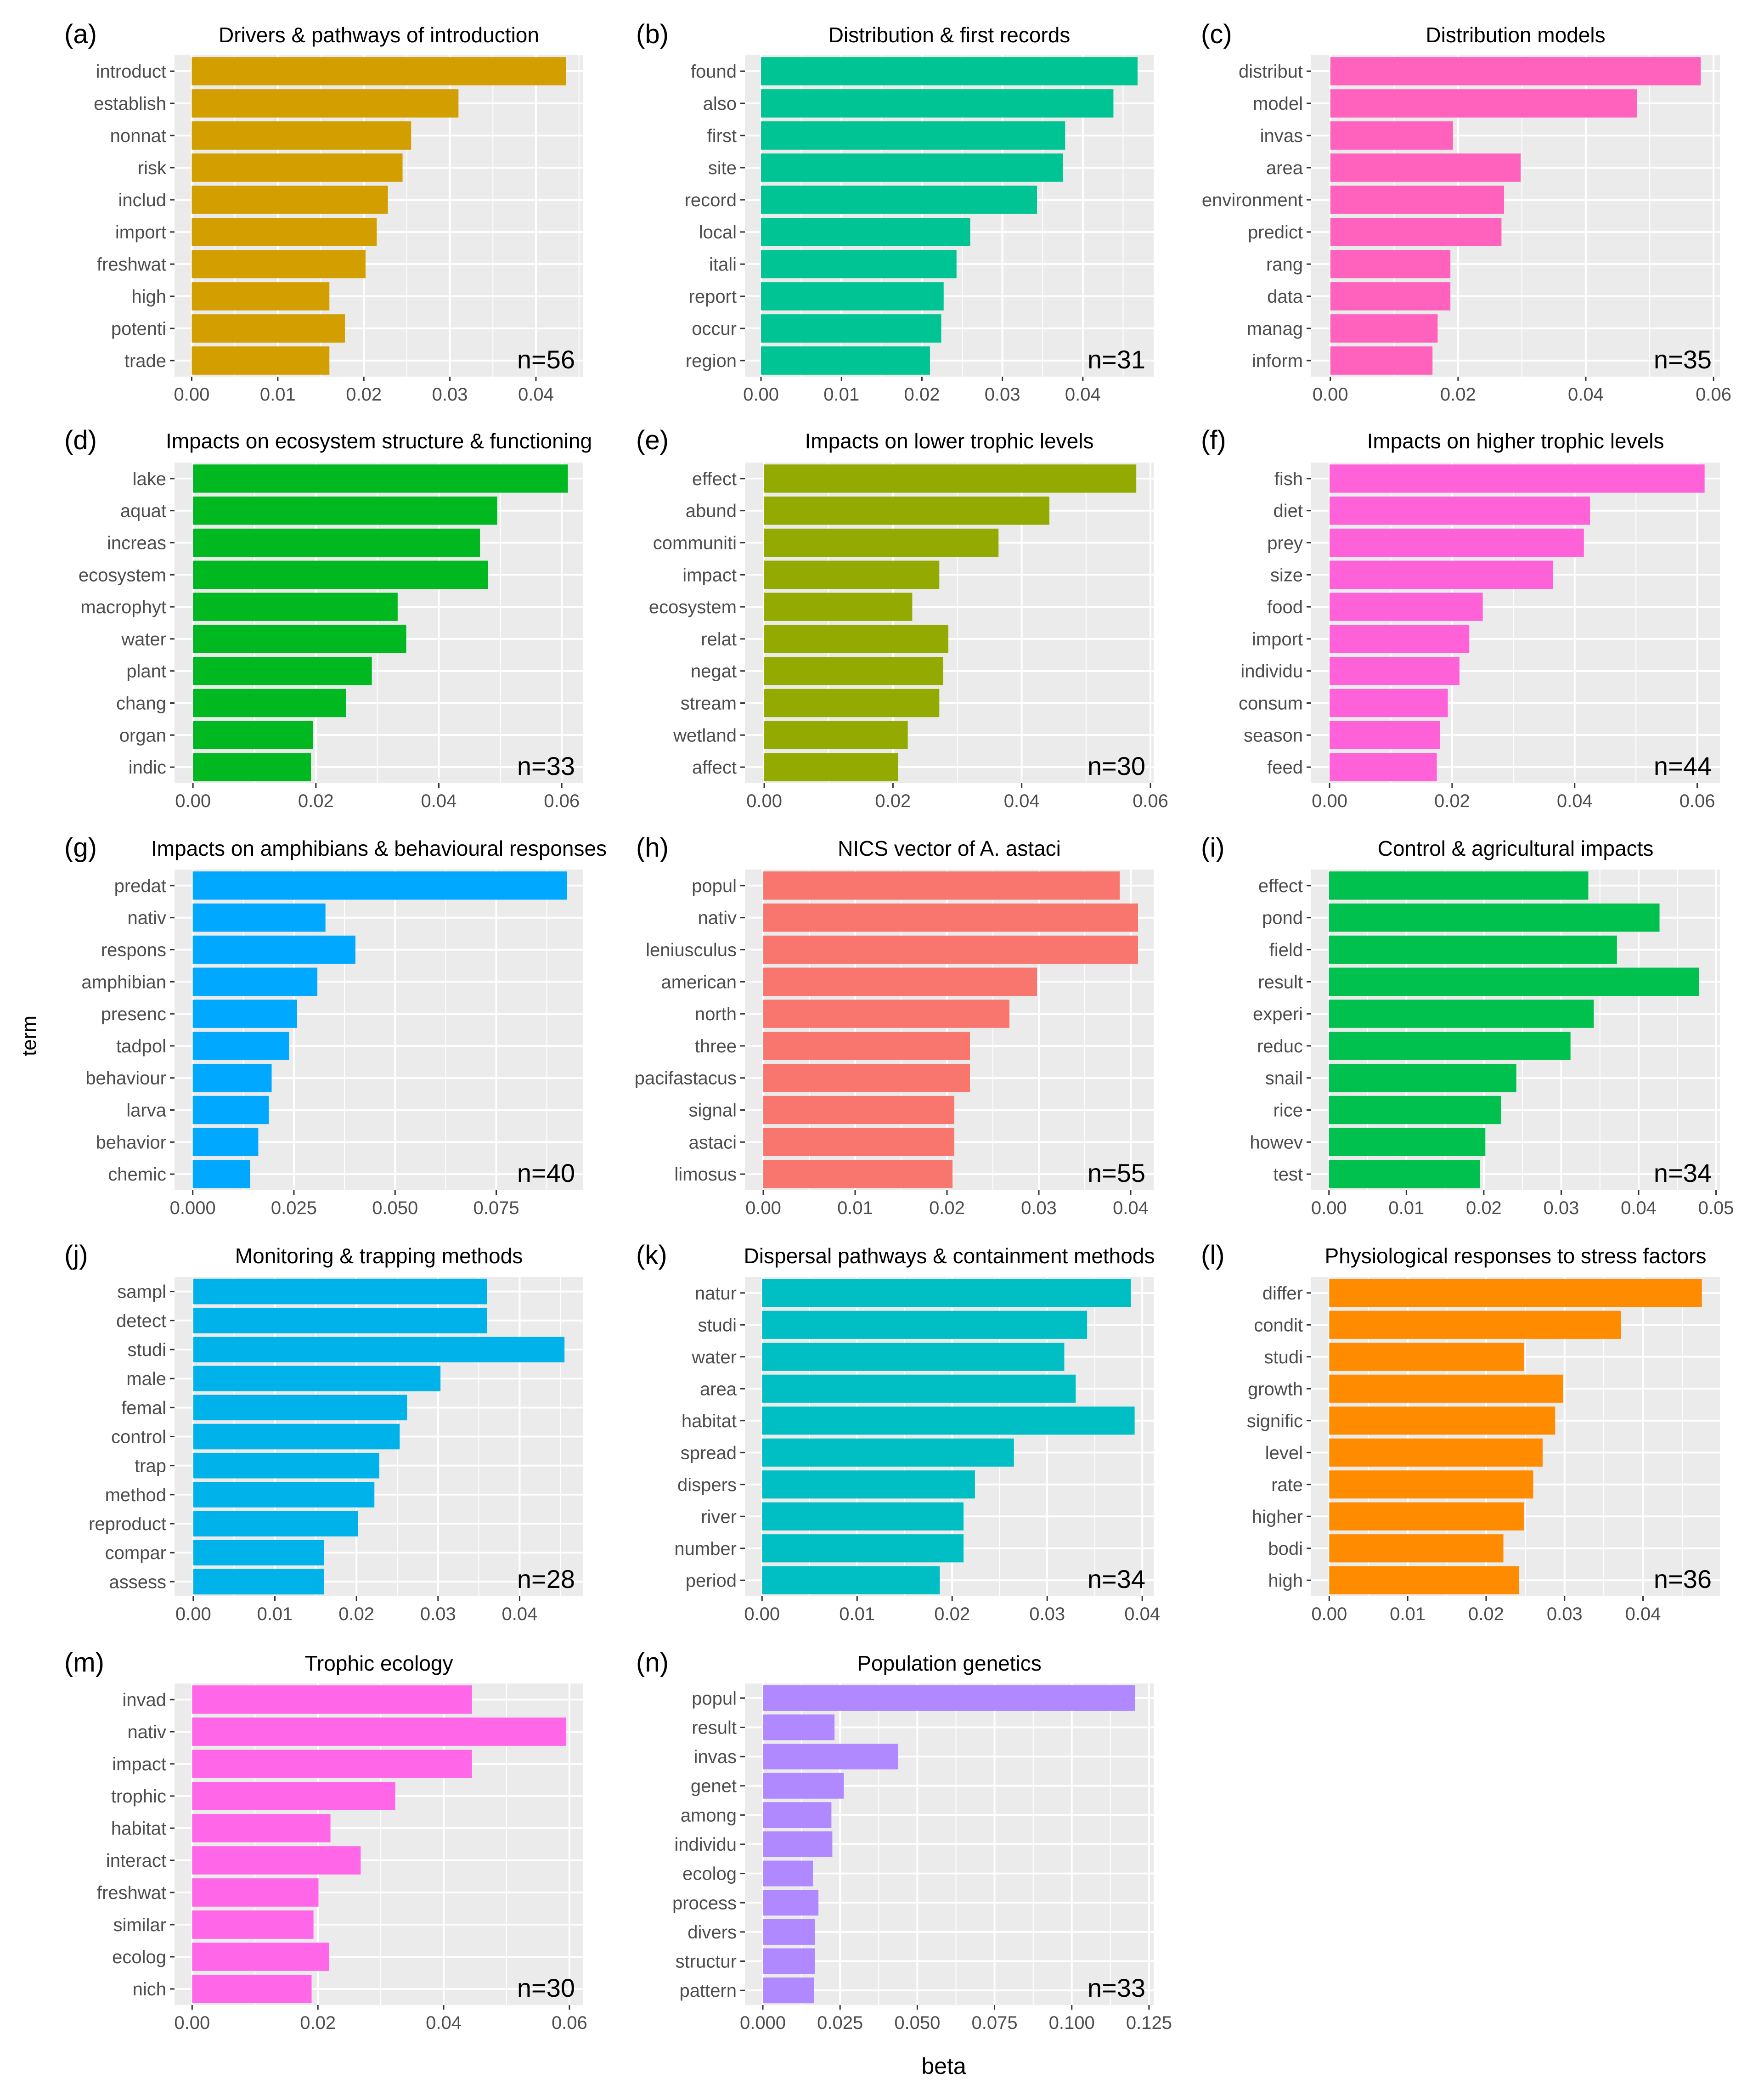 The width and height of the screenshot is (1764, 2090). What do you see at coordinates (138, 1829) in the screenshot?
I see `category-label: habitat` at bounding box center [138, 1829].